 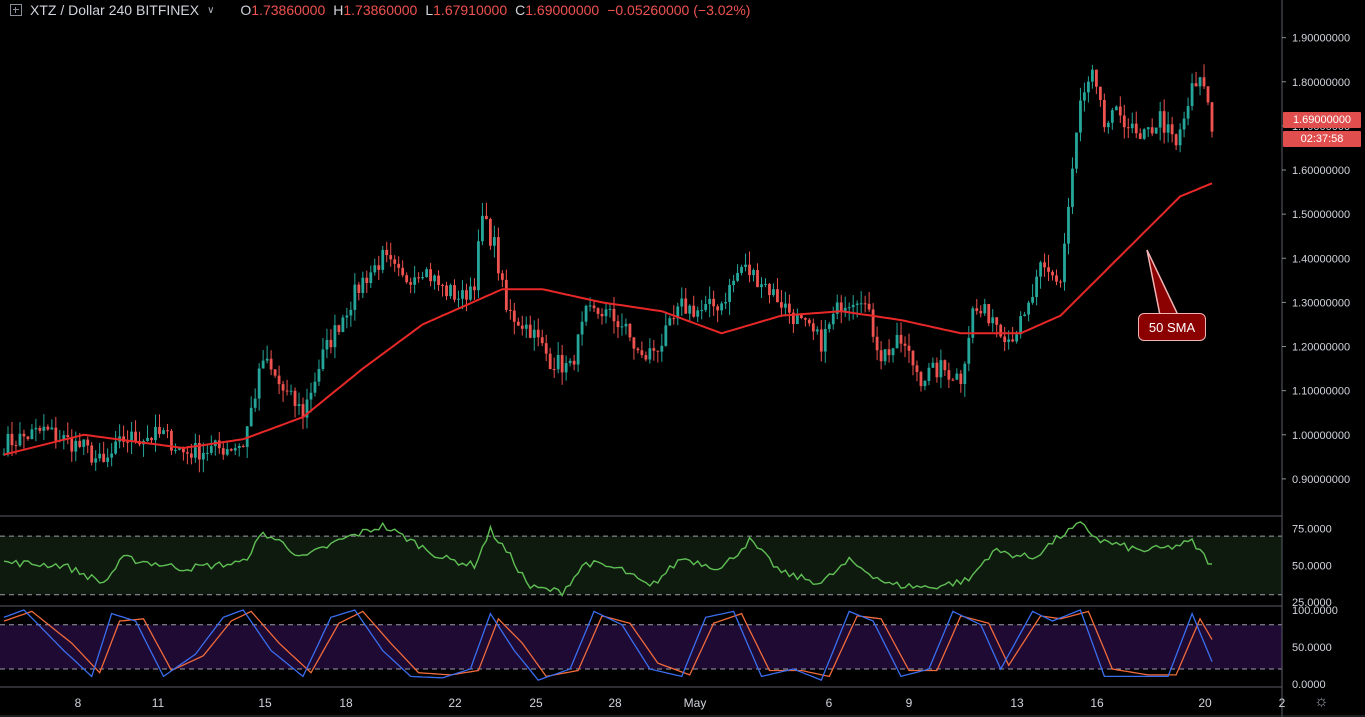 I want to click on price-tick-label: 0.90000000, so click(x=1321, y=480).